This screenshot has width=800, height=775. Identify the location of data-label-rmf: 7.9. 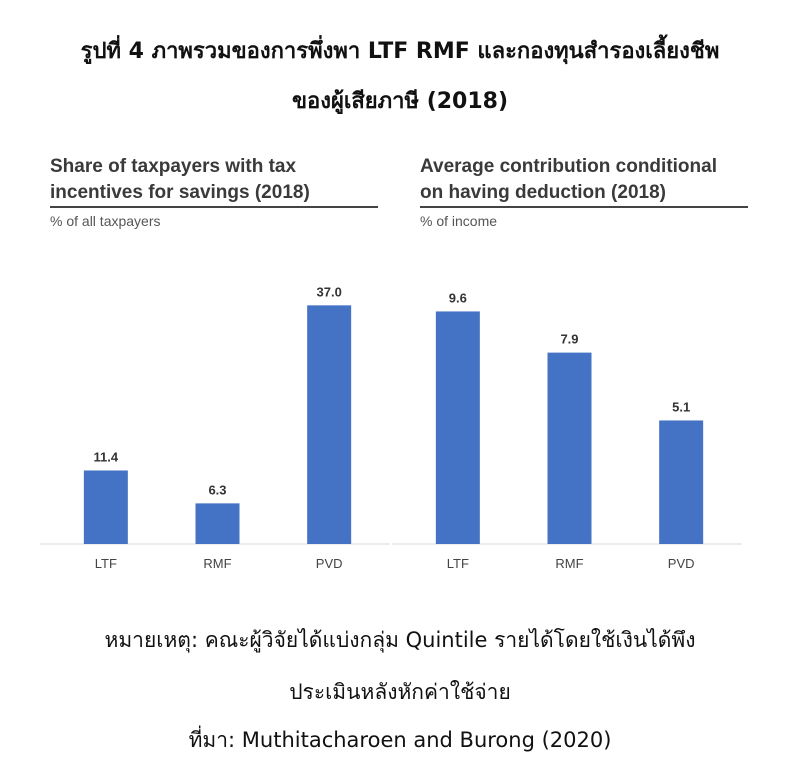
(569, 339).